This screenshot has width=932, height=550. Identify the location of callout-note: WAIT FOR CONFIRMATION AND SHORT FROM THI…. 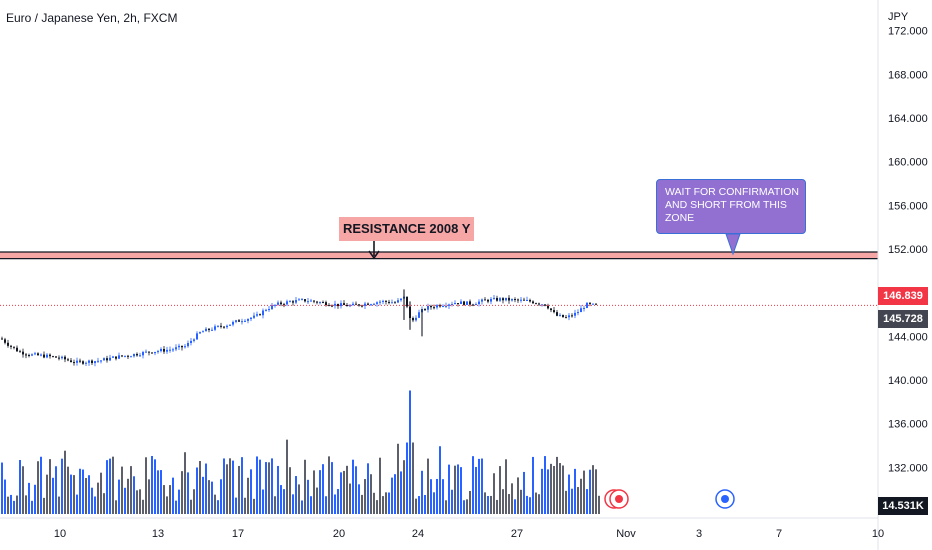
(731, 206).